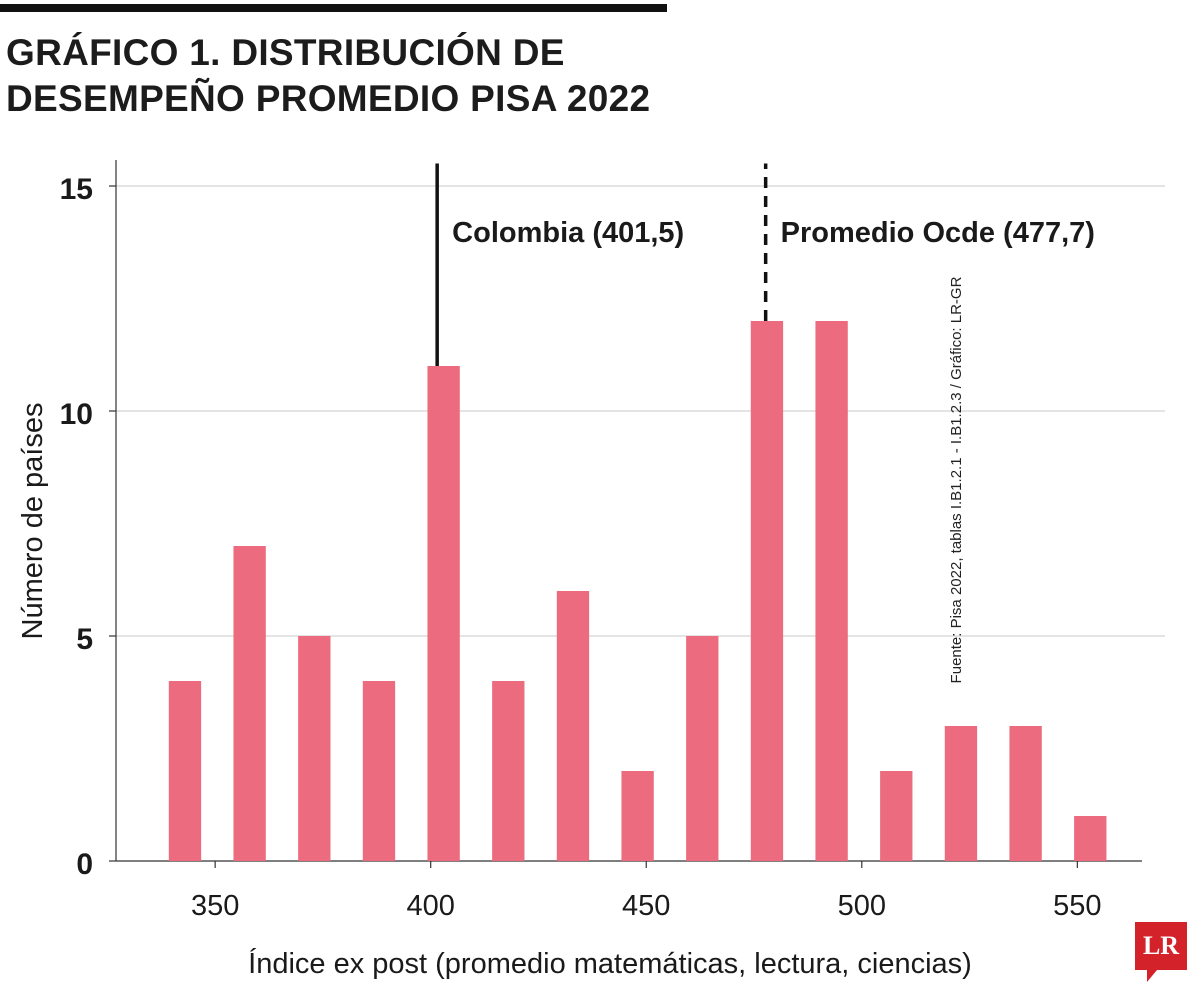 The height and width of the screenshot is (1001, 1200). What do you see at coordinates (646, 906) in the screenshot?
I see `x-tick-label: 450` at bounding box center [646, 906].